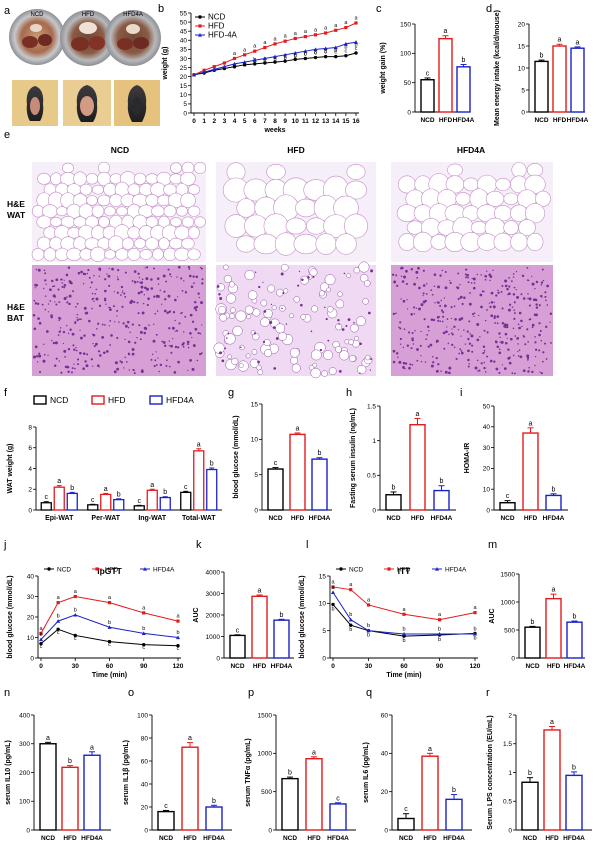  What do you see at coordinates (145, 569) in the screenshot?
I see `legend-marker` at bounding box center [145, 569].